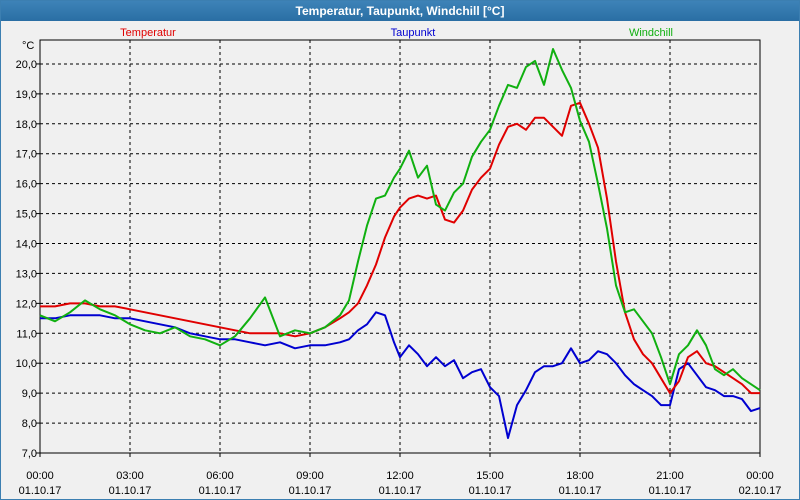 The image size is (800, 500). I want to click on y-tick-label: 12,0, so click(26, 304).